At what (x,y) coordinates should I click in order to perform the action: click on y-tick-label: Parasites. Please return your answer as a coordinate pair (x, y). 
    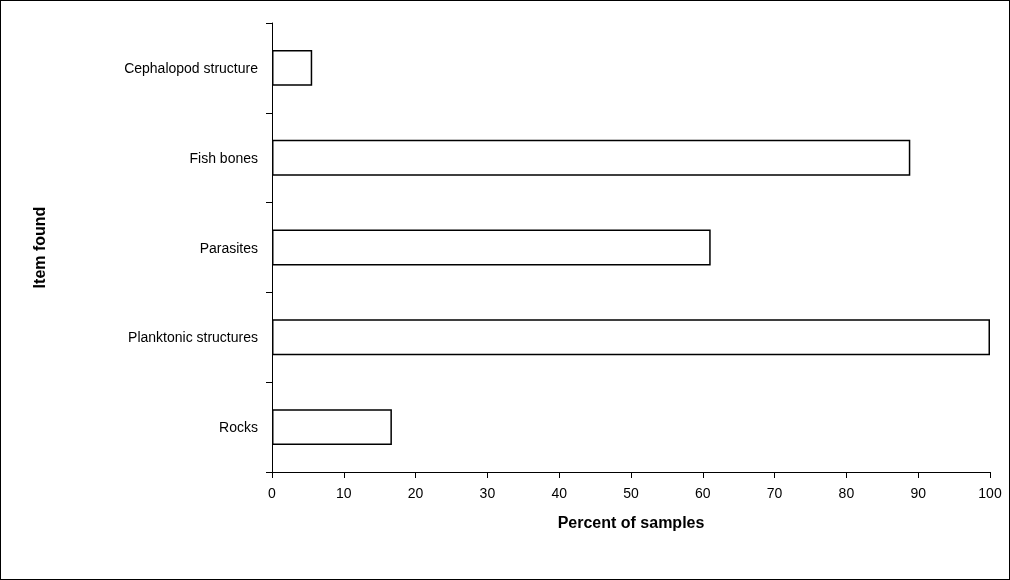
    Looking at the image, I should click on (228, 247).